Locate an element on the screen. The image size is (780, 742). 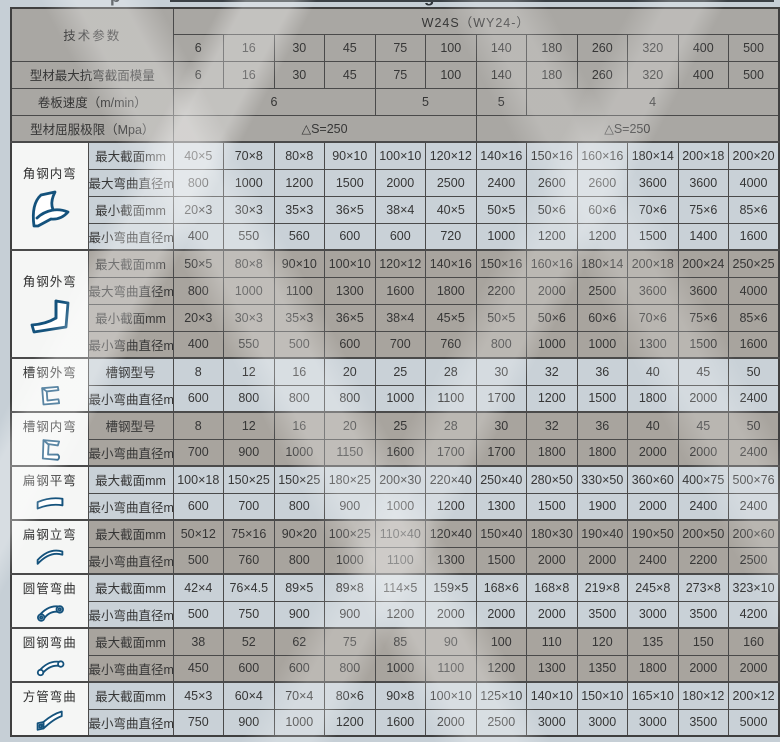
value-cell: 76×4.5 is located at coordinates (249, 587).